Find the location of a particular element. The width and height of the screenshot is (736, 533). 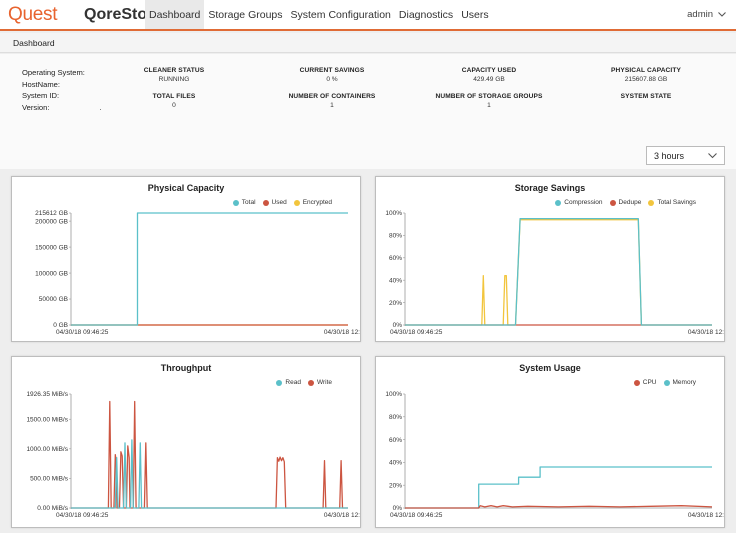

legend-item: Memory is located at coordinates (679, 382).